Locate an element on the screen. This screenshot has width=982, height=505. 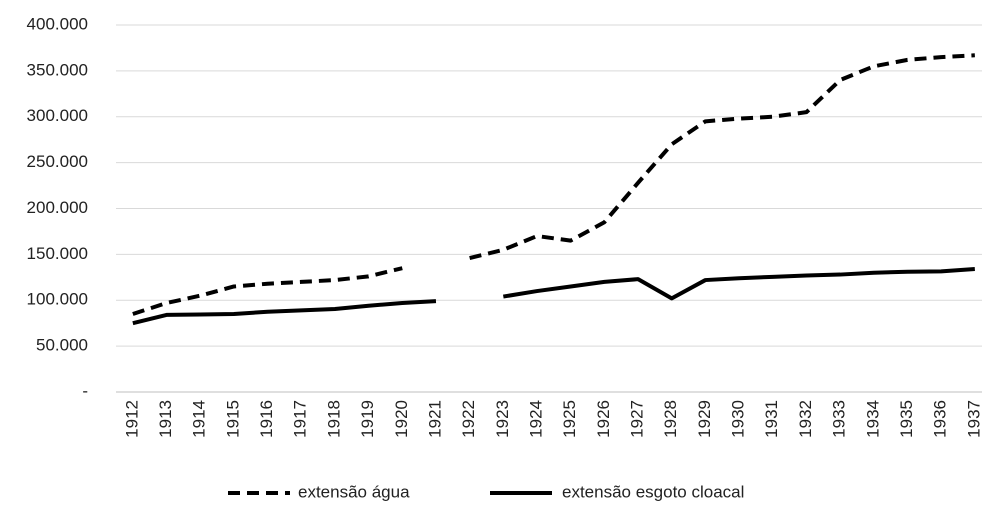
legend-label: extensão esgoto cloacal is located at coordinates (653, 491).